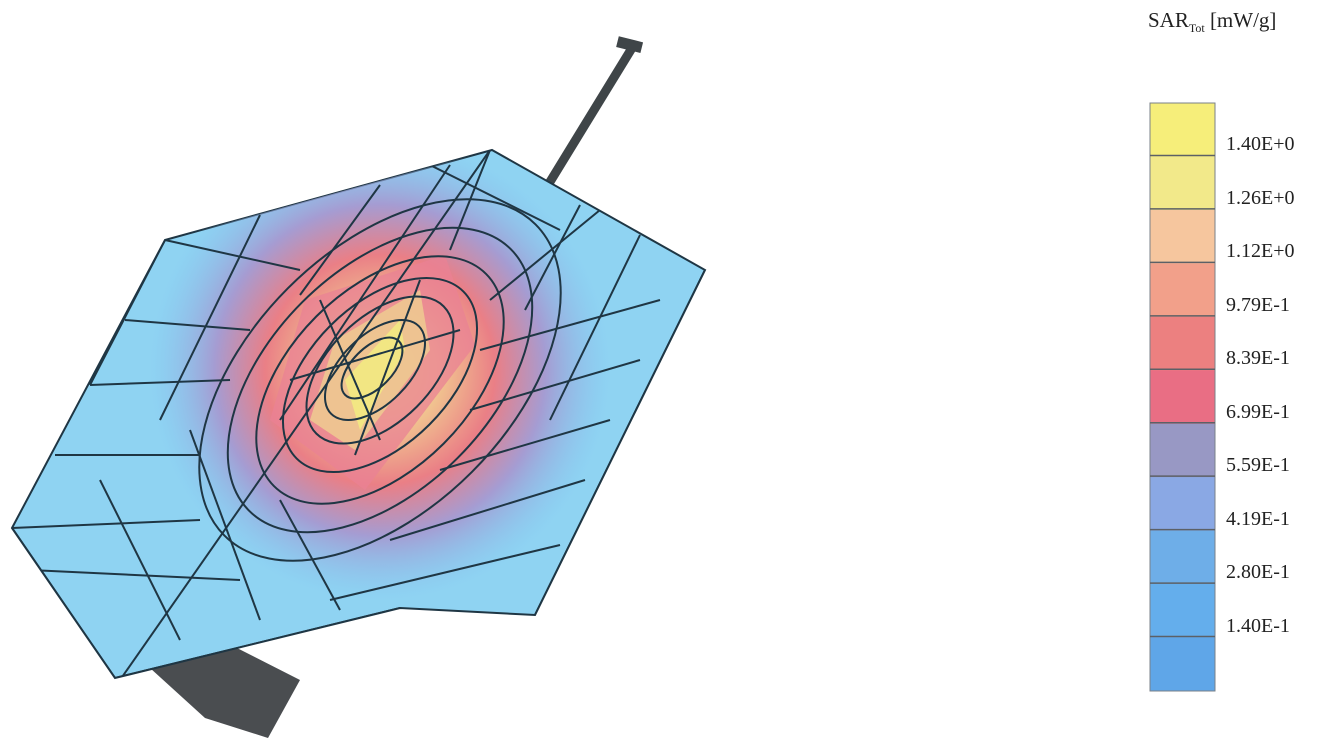  Describe the element at coordinates (1258, 304) in the screenshot. I see `colorbar-tick-label: 9.79E-1` at that location.